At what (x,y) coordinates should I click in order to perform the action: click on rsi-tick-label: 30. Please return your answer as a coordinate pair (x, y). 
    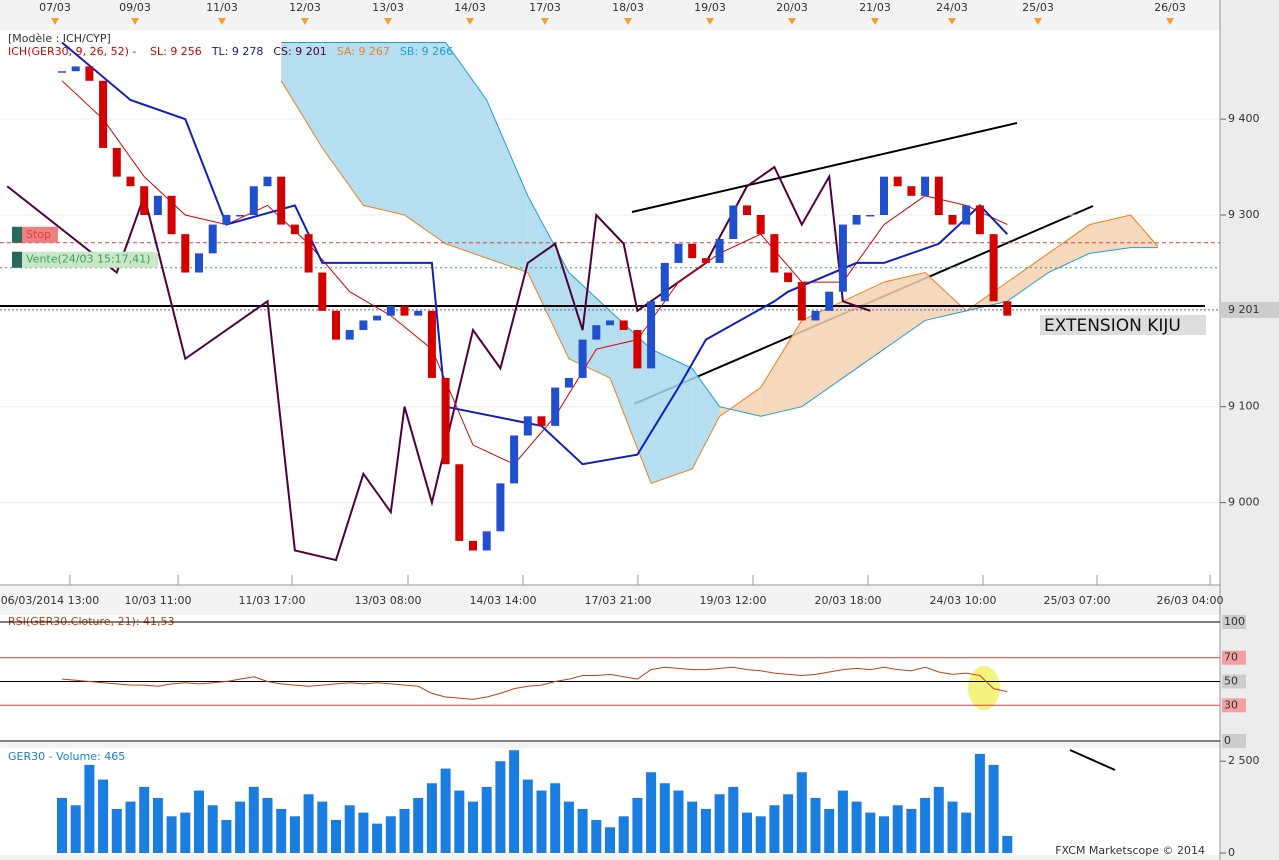
    Looking at the image, I should click on (1231, 704).